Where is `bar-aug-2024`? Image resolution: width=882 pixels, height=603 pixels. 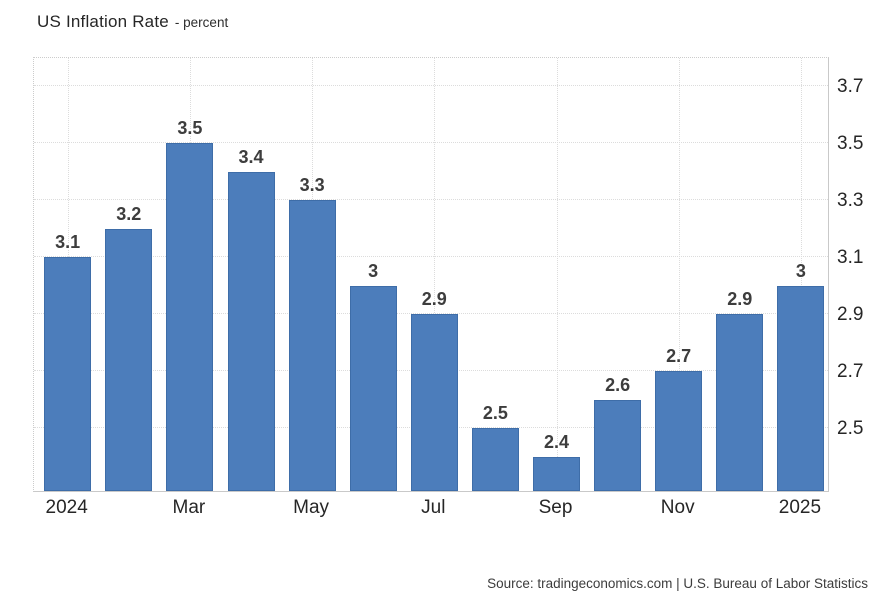
bar-aug-2024 is located at coordinates (495, 459).